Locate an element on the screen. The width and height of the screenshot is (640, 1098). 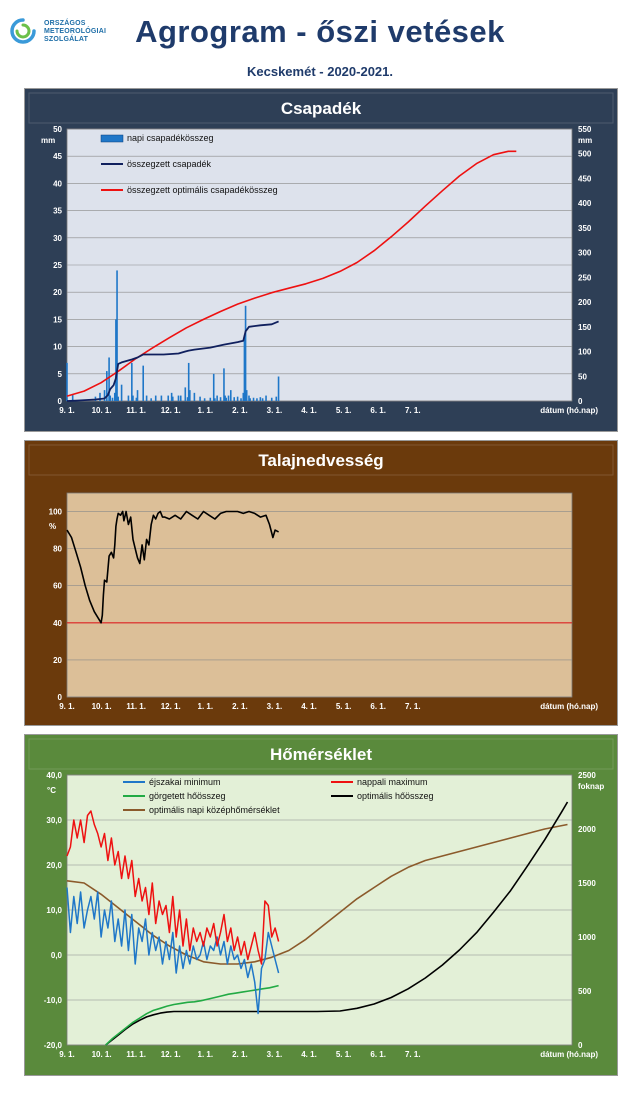
optimal-daily-mean-line is located at coordinates (317, 894).